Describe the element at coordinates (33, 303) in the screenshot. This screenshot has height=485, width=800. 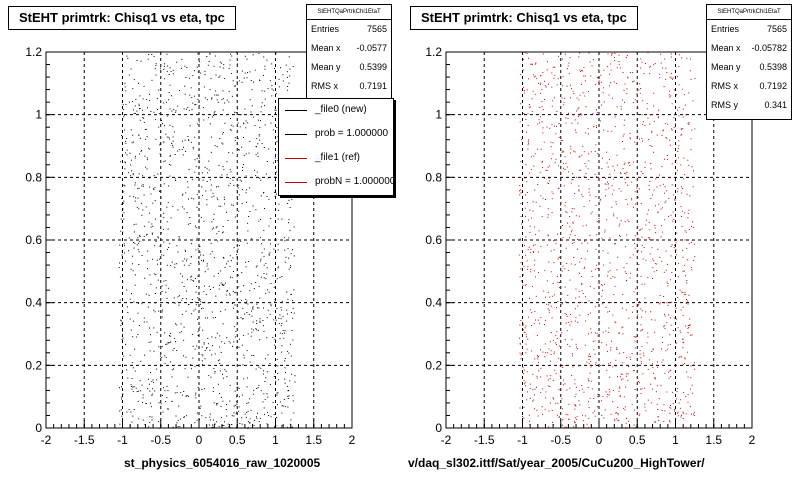
I see `y-tick-label: 0.4` at that location.